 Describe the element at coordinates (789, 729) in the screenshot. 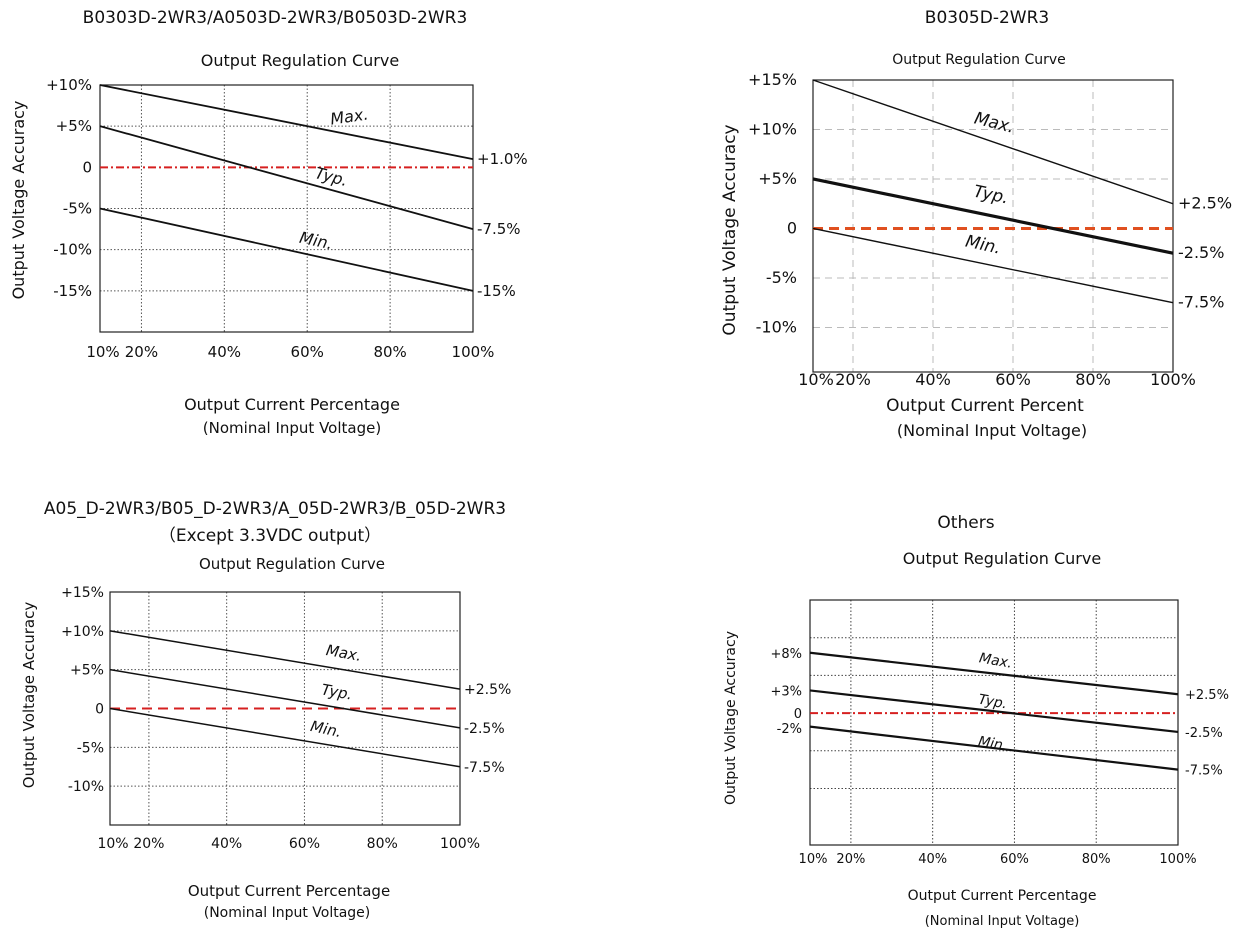

I see `y-tick-label: -2%` at that location.